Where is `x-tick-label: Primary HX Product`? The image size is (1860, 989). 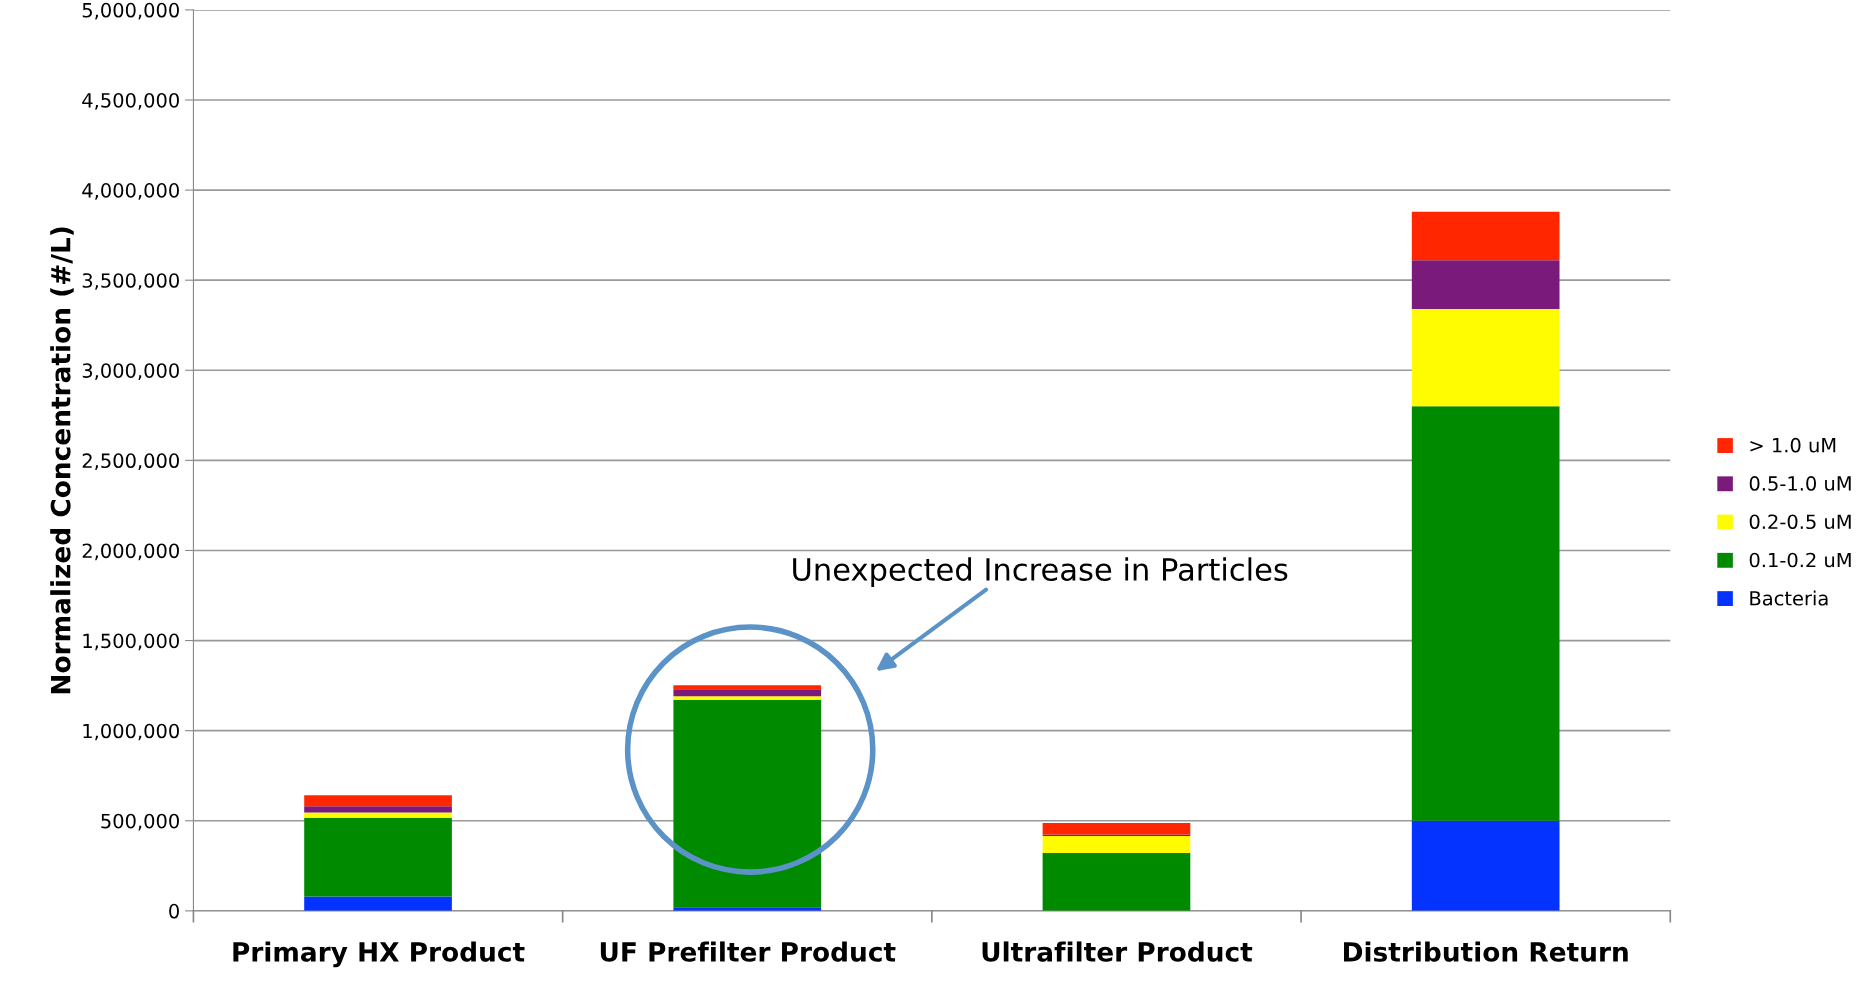
x-tick-label: Primary HX Product is located at coordinates (379, 954).